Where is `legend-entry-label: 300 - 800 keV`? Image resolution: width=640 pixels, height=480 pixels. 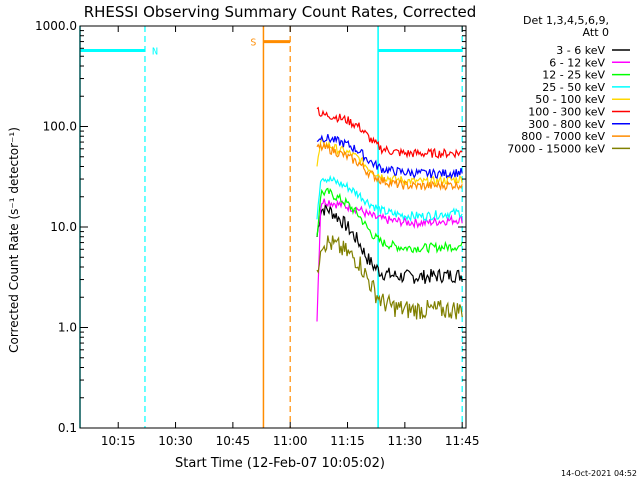 legend-entry-label: 300 - 800 keV is located at coordinates (566, 124).